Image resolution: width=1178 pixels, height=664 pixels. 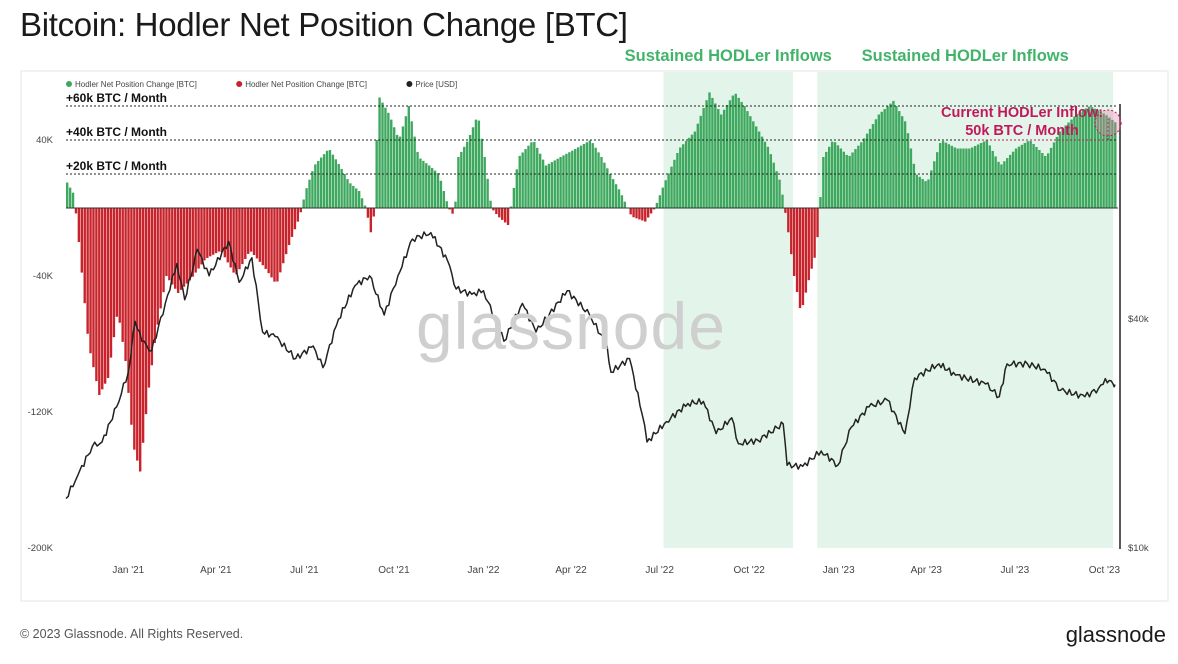 I want to click on x-tick-label: Oct '22, so click(x=749, y=570).